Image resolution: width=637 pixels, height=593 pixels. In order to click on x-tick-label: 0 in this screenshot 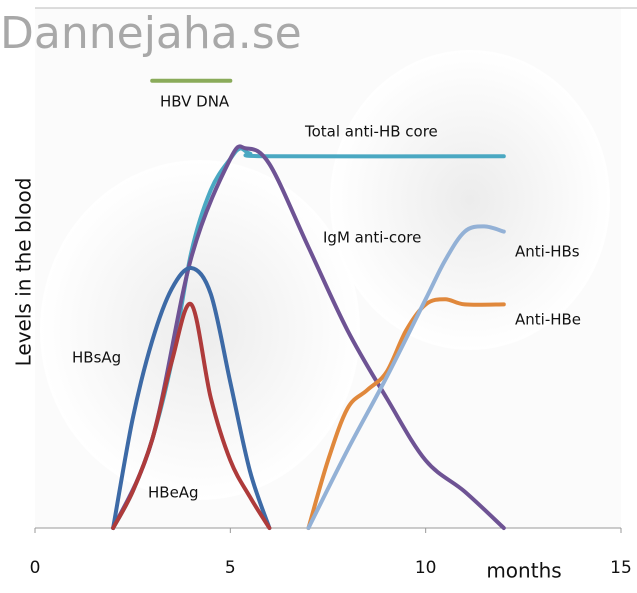, I will do `click(35, 568)`.